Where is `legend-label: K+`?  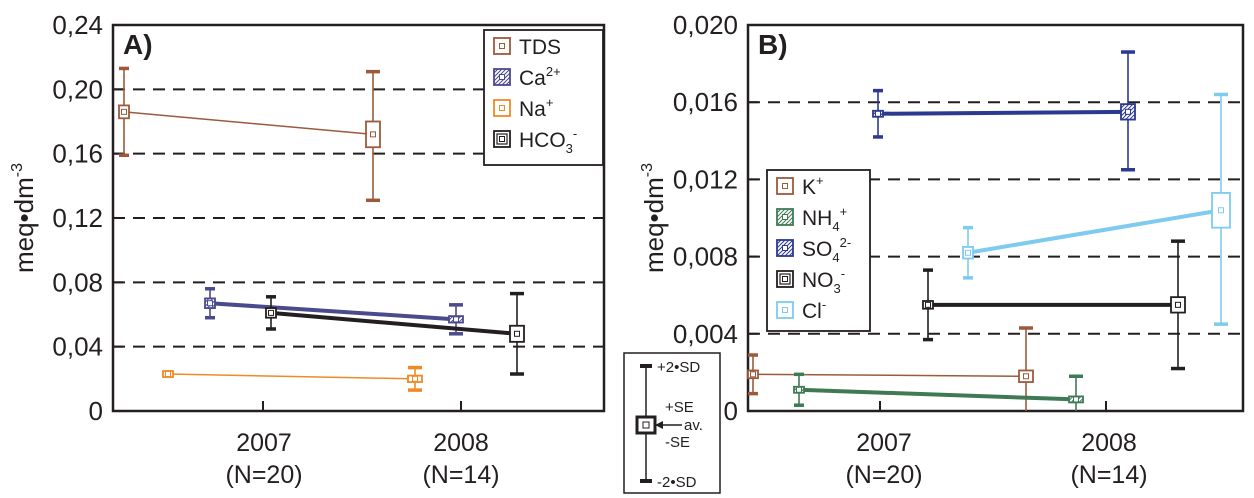
legend-label: K+ is located at coordinates (813, 186).